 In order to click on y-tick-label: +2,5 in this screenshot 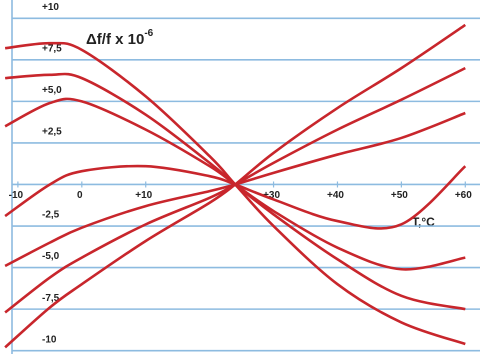, I will do `click(52, 132)`.